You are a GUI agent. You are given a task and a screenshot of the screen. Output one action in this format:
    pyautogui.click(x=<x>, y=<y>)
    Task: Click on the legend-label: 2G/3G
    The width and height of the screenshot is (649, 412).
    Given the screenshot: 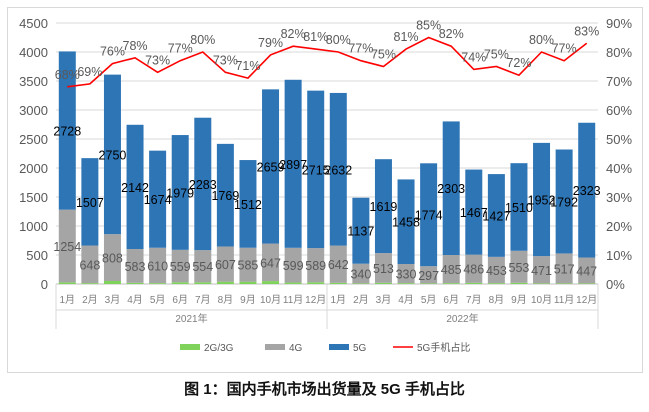 What is the action you would take?
    pyautogui.click(x=219, y=348)
    